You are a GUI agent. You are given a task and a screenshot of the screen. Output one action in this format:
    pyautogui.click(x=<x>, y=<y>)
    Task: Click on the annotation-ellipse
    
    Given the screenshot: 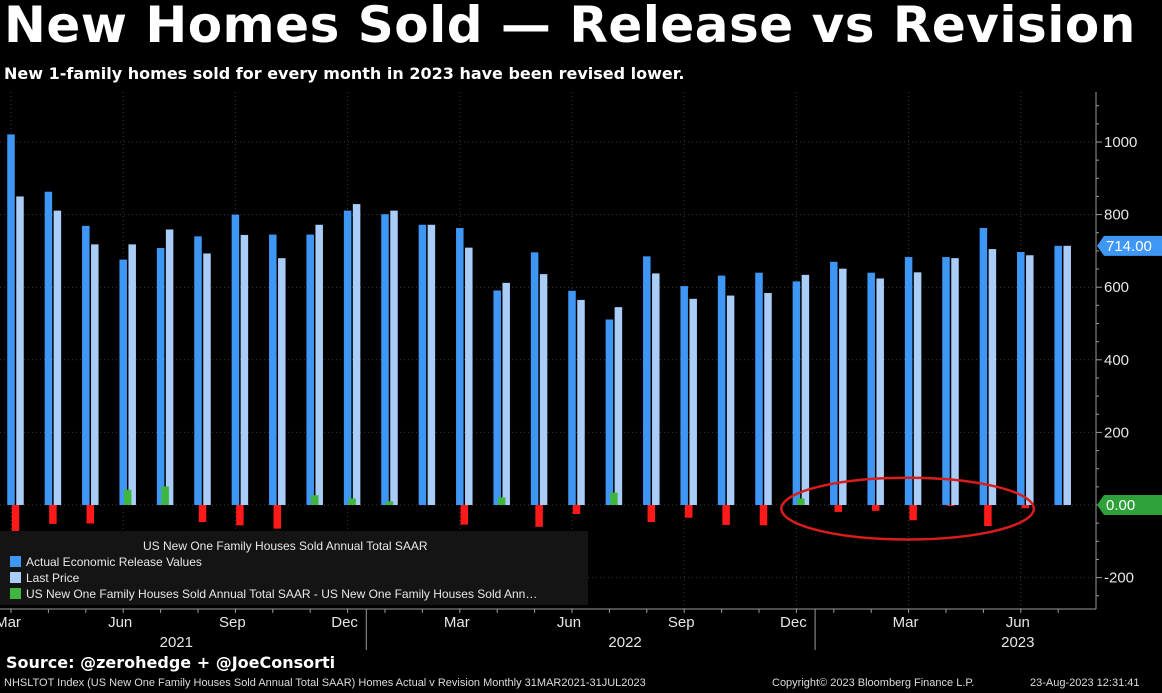 What is the action you would take?
    pyautogui.click(x=908, y=508)
    